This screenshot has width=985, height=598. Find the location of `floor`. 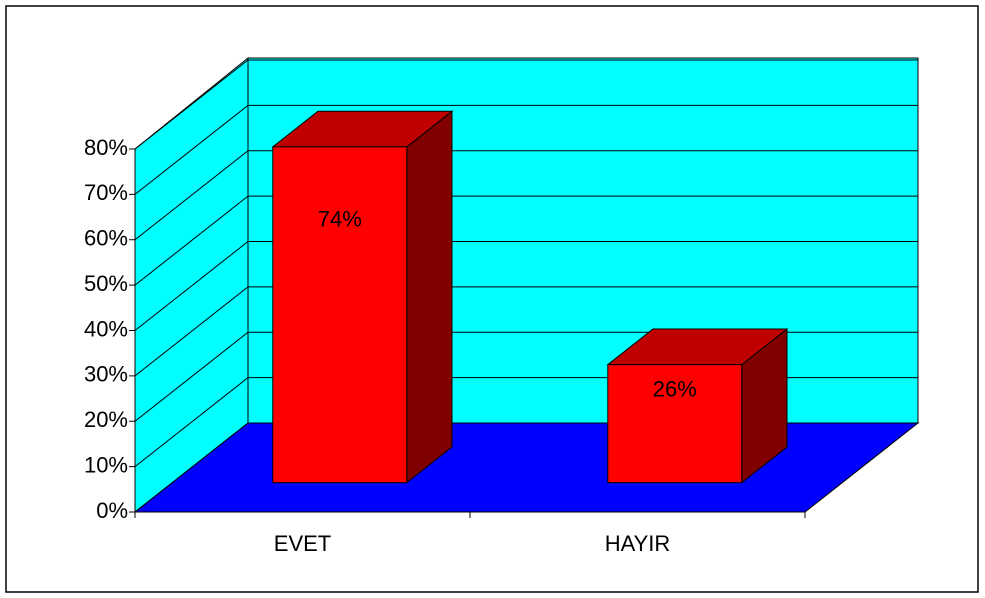

floor is located at coordinates (526, 467).